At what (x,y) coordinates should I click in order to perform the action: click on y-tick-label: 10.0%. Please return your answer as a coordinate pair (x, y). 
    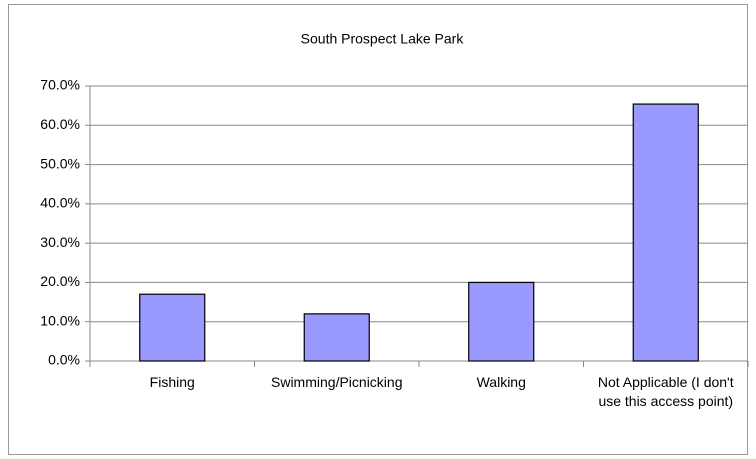
    Looking at the image, I should click on (60, 320).